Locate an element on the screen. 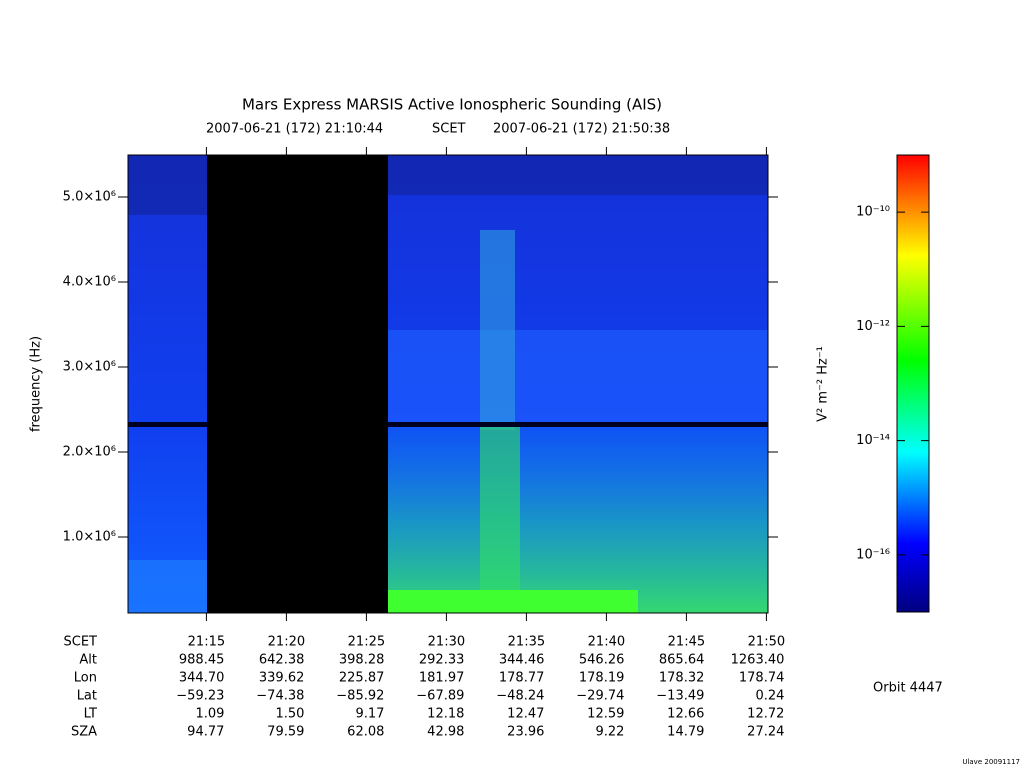 Image resolution: width=1024 pixels, height=768 pixels. ephemeris-value: −59.23 is located at coordinates (200, 696).